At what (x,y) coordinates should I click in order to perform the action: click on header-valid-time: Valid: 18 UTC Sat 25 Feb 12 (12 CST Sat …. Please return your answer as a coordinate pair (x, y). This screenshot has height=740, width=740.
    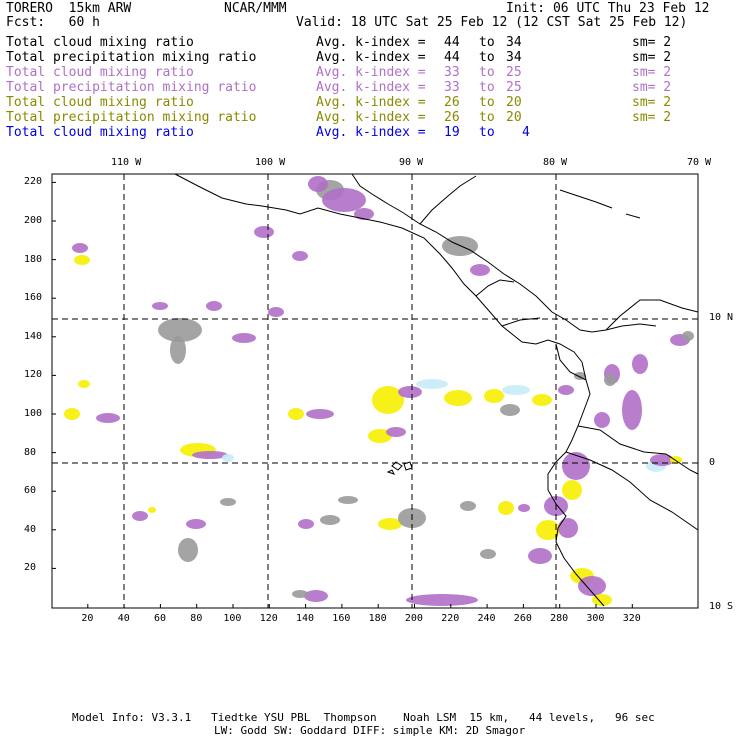
    Looking at the image, I should click on (492, 22).